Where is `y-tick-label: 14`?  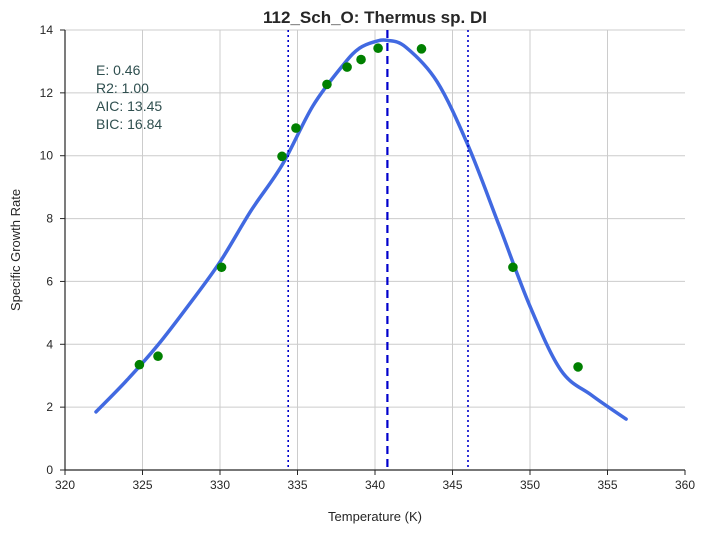
y-tick-label: 14 is located at coordinates (47, 30).